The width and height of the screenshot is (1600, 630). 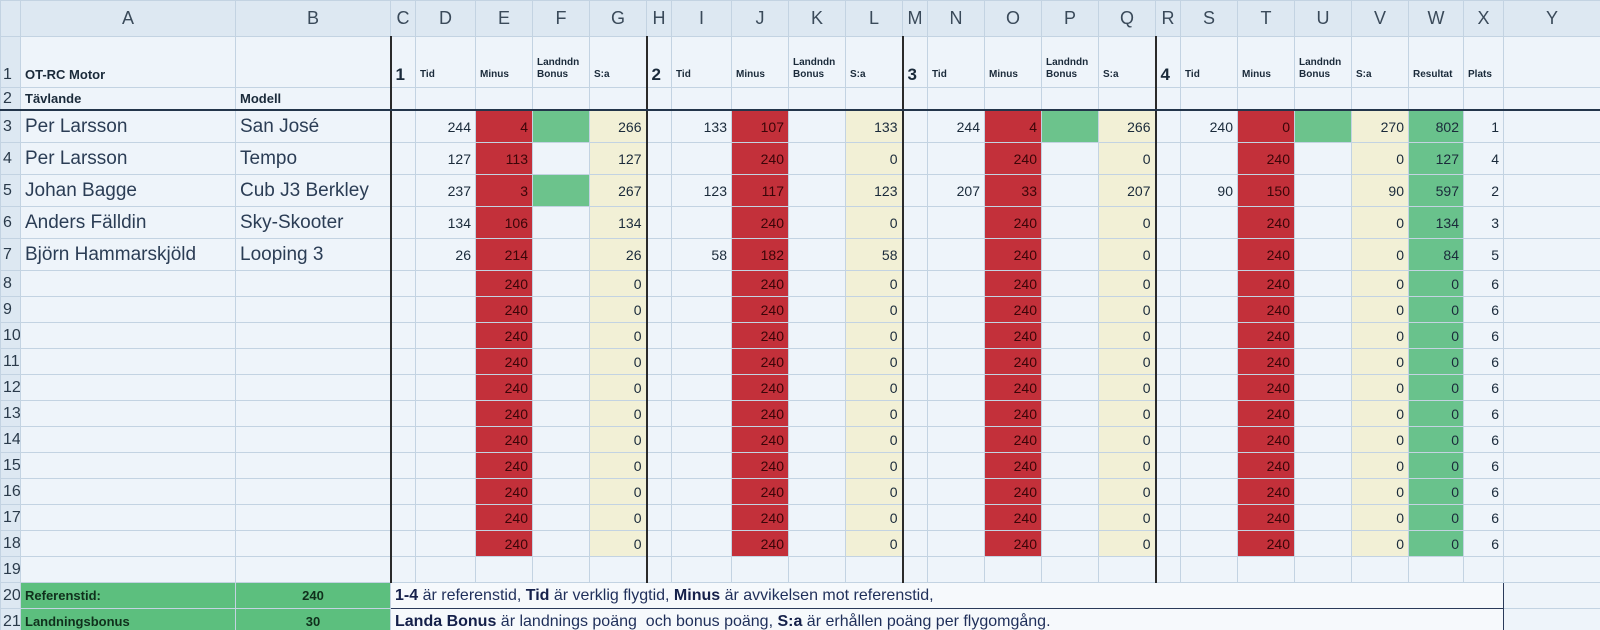 What do you see at coordinates (800, 99) in the screenshot?
I see `row: 2 Tävlande Modell` at bounding box center [800, 99].